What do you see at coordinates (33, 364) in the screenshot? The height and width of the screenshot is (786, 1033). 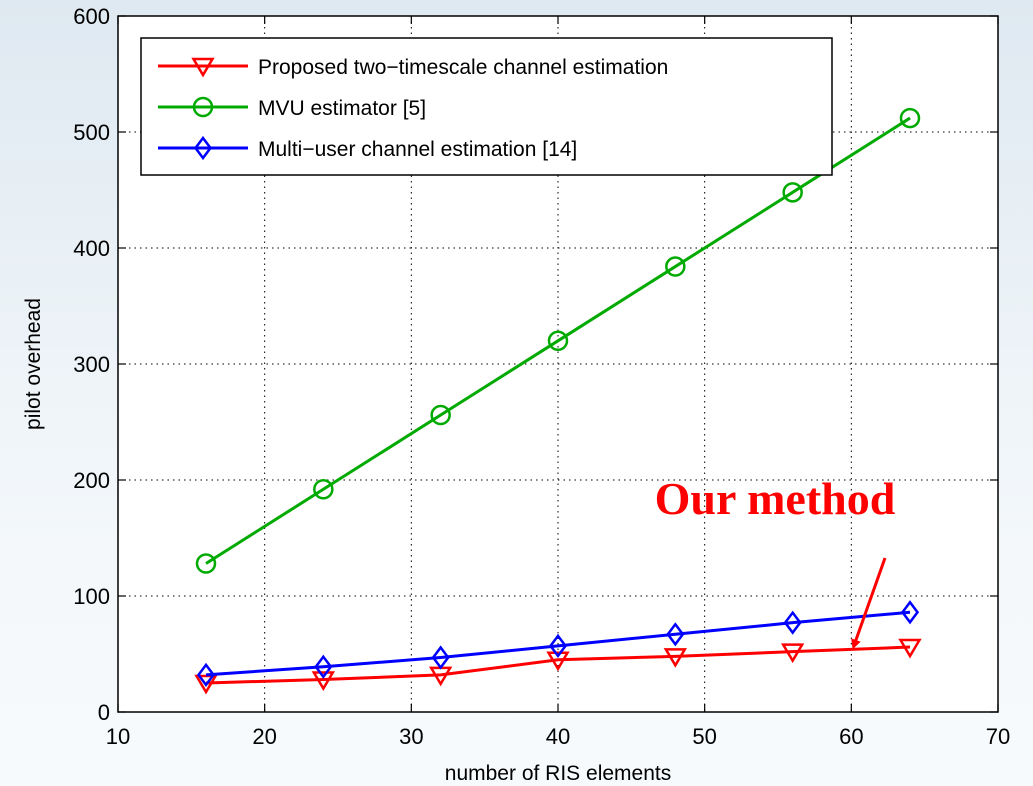 I see `y-axis-title: pilot overhead` at bounding box center [33, 364].